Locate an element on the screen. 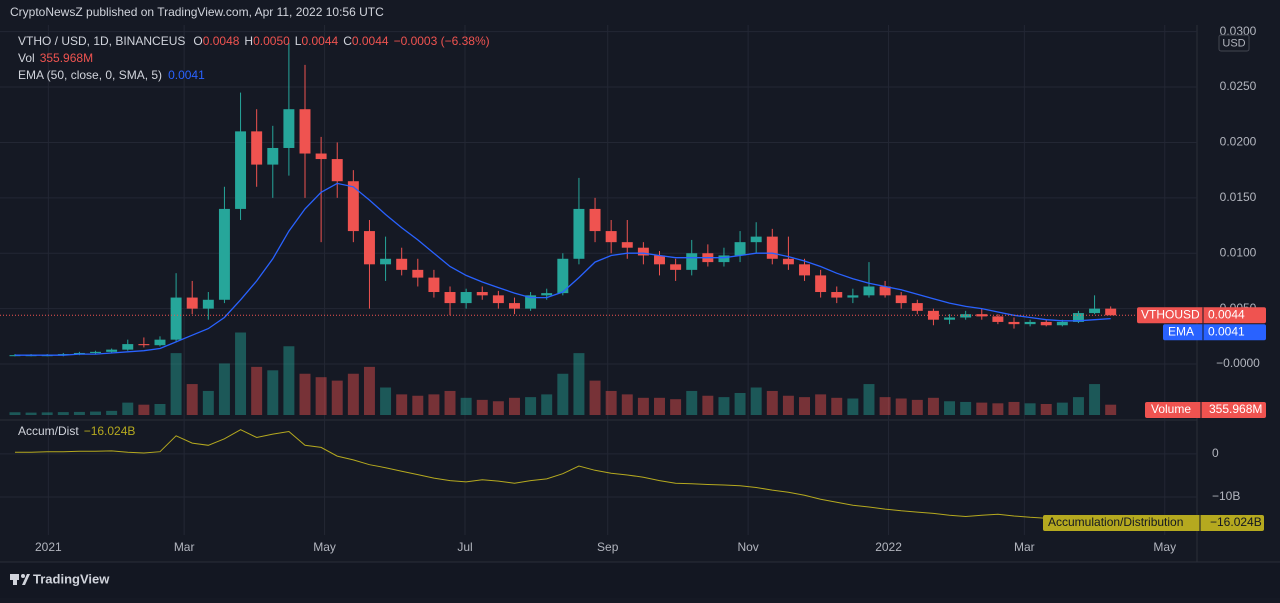 The image size is (1280, 603). ema-tag-box is located at coordinates (1214, 332).